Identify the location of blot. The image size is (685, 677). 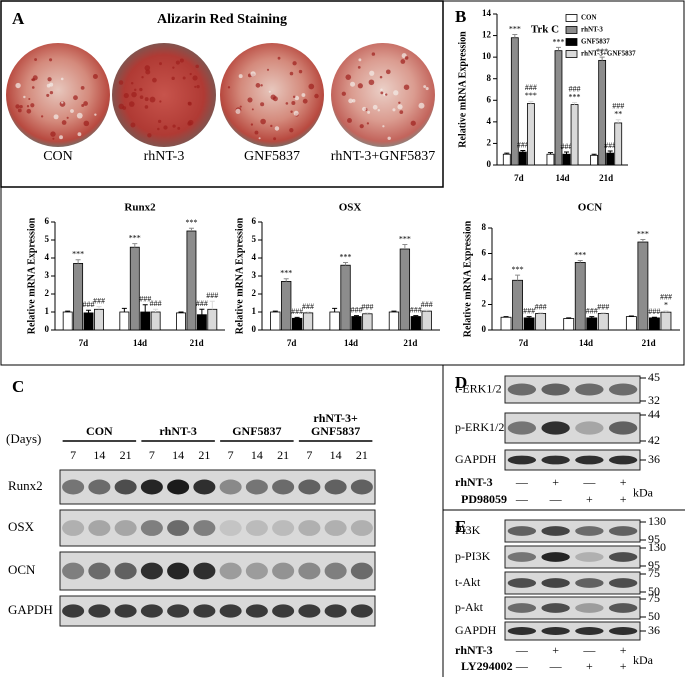
(217, 571).